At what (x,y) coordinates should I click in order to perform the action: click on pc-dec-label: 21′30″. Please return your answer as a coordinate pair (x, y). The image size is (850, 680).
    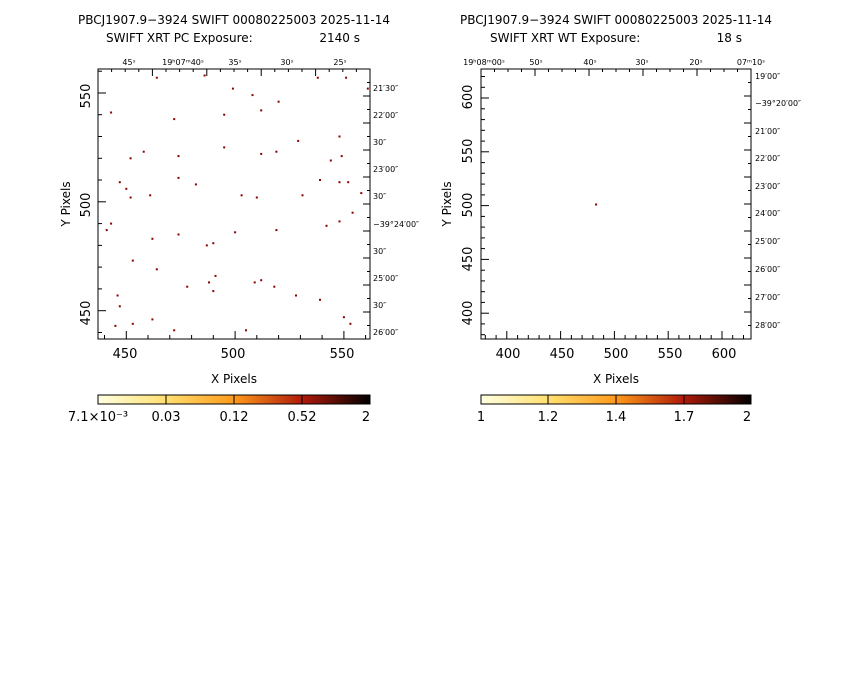
    Looking at the image, I should click on (385, 88).